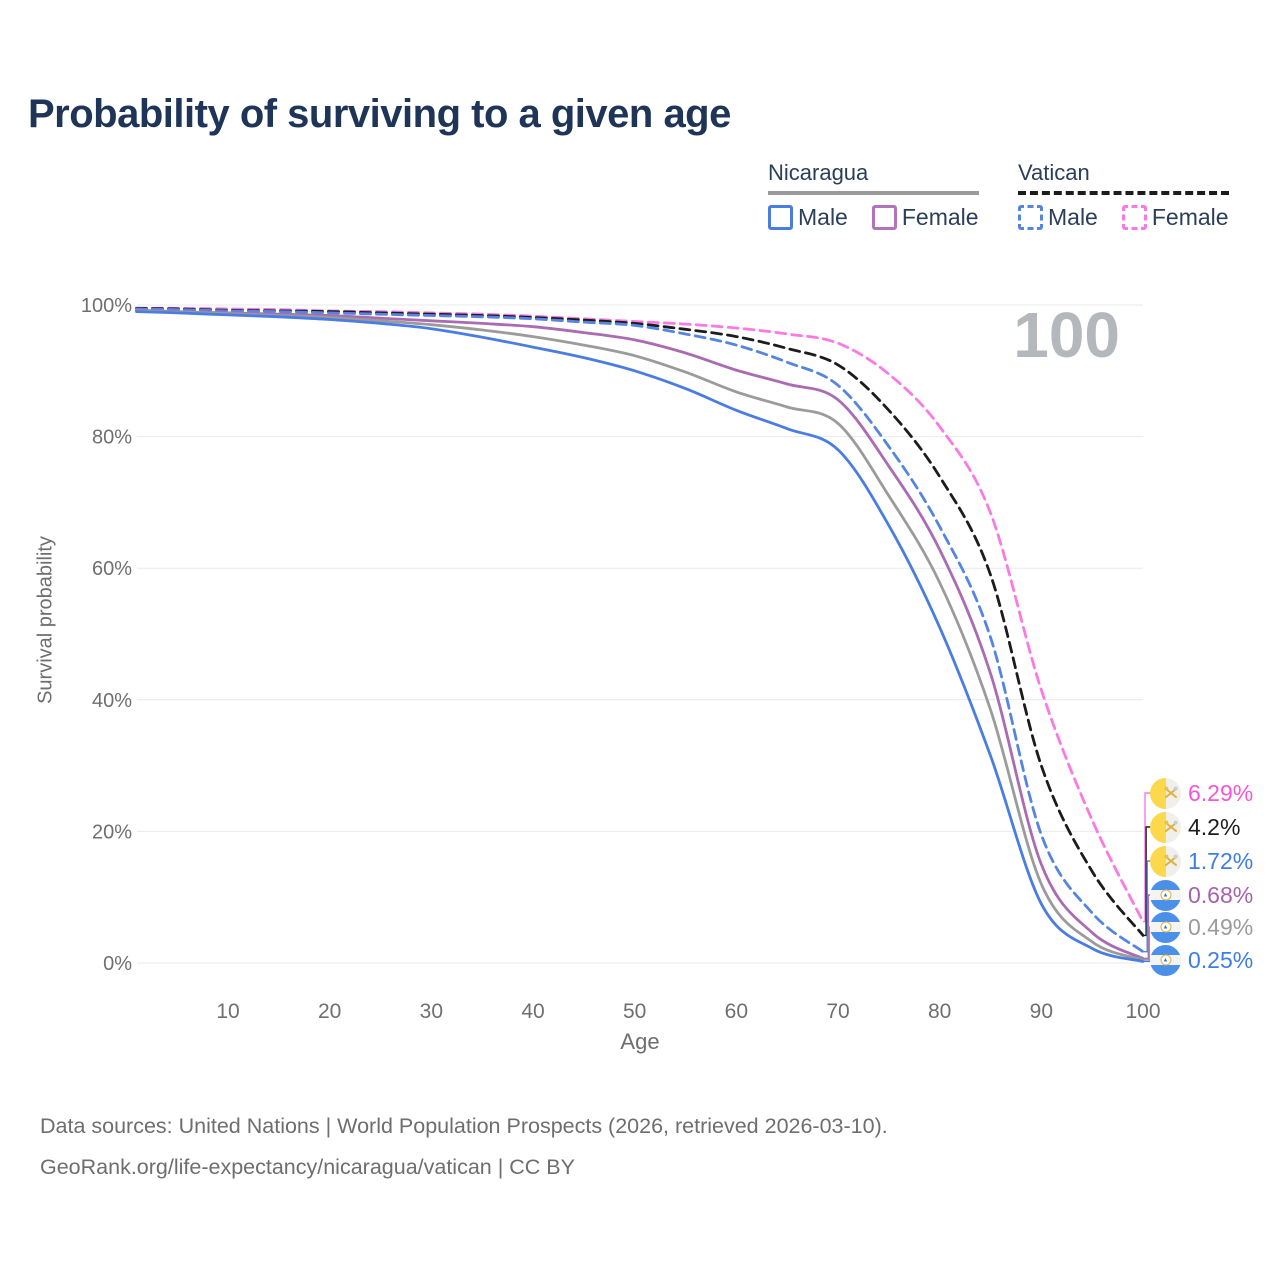 The width and height of the screenshot is (1280, 1280). Describe the element at coordinates (634, 1011) in the screenshot. I see `svg-text: 50` at that location.